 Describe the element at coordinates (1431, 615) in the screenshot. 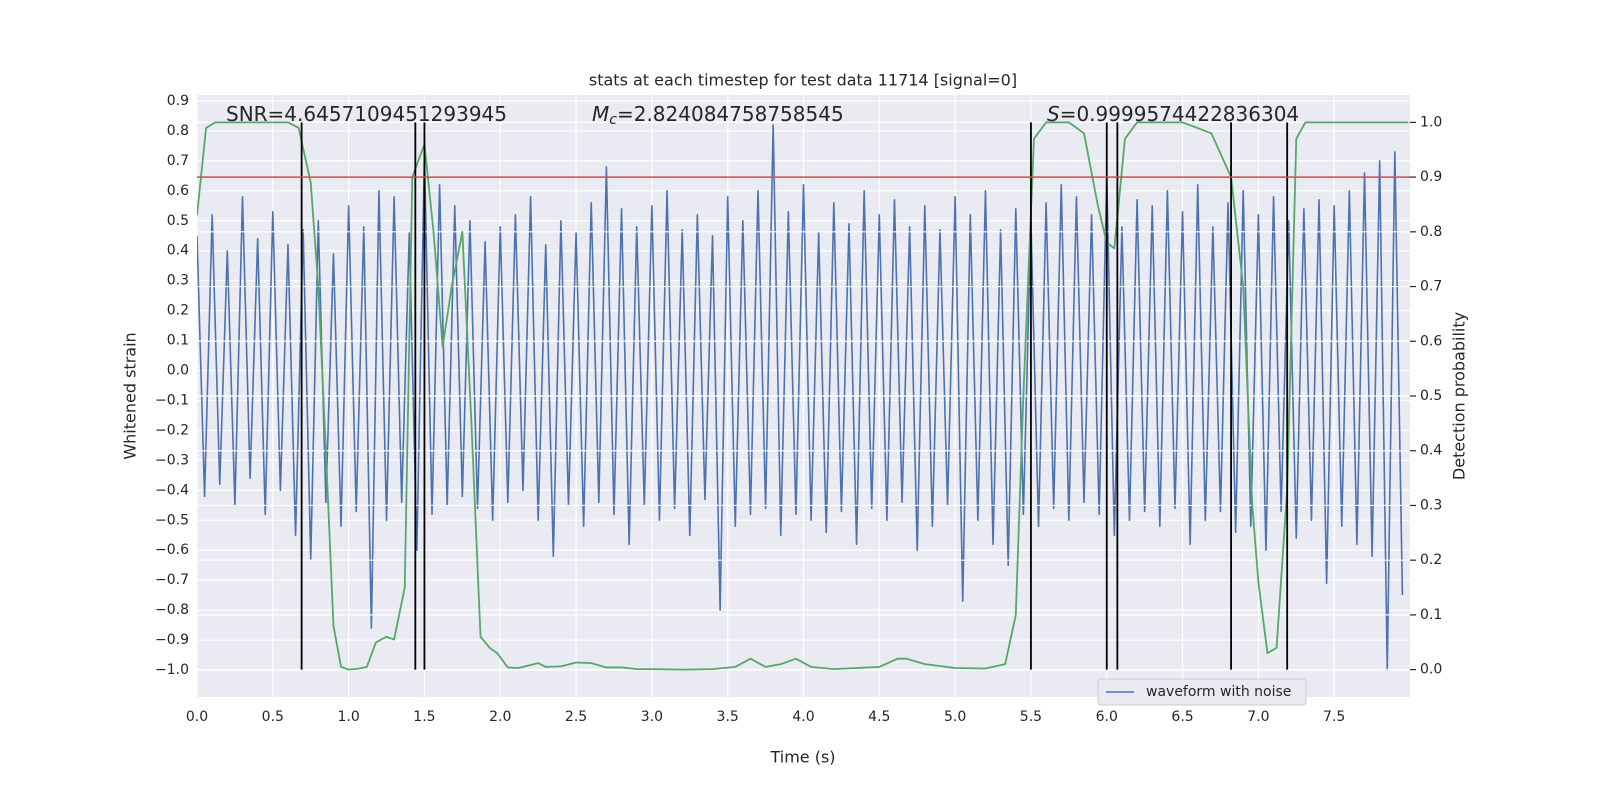

I see `y2-tick-label: 0.1` at that location.